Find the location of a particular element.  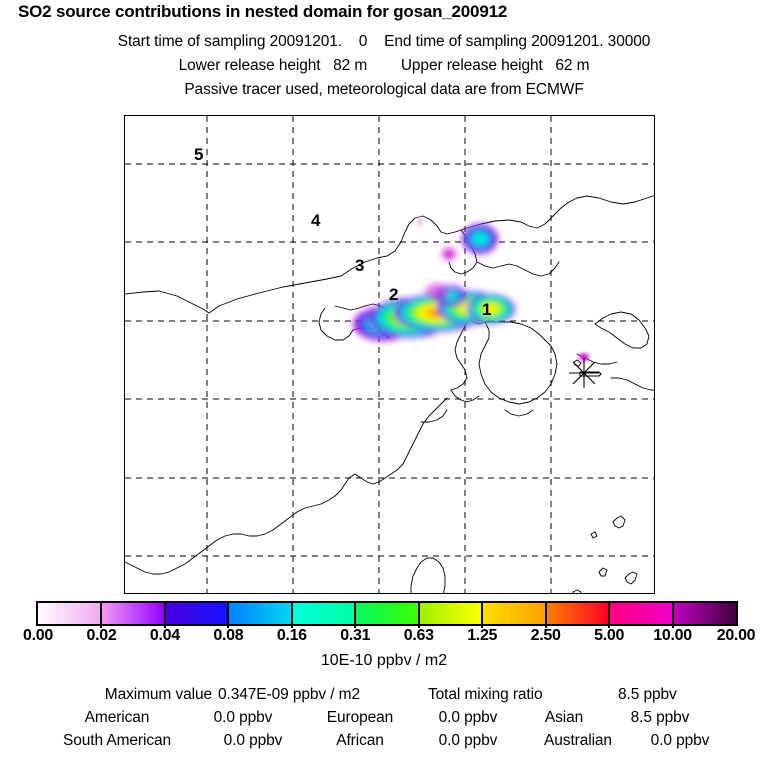

plume-minor-specks is located at coordinates (503, 289).